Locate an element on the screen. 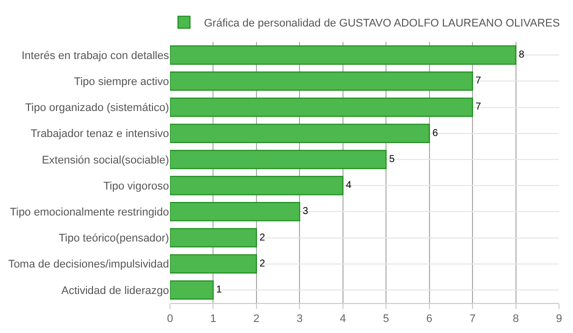 The image size is (573, 333). x-tick-label: 3 is located at coordinates (299, 319).